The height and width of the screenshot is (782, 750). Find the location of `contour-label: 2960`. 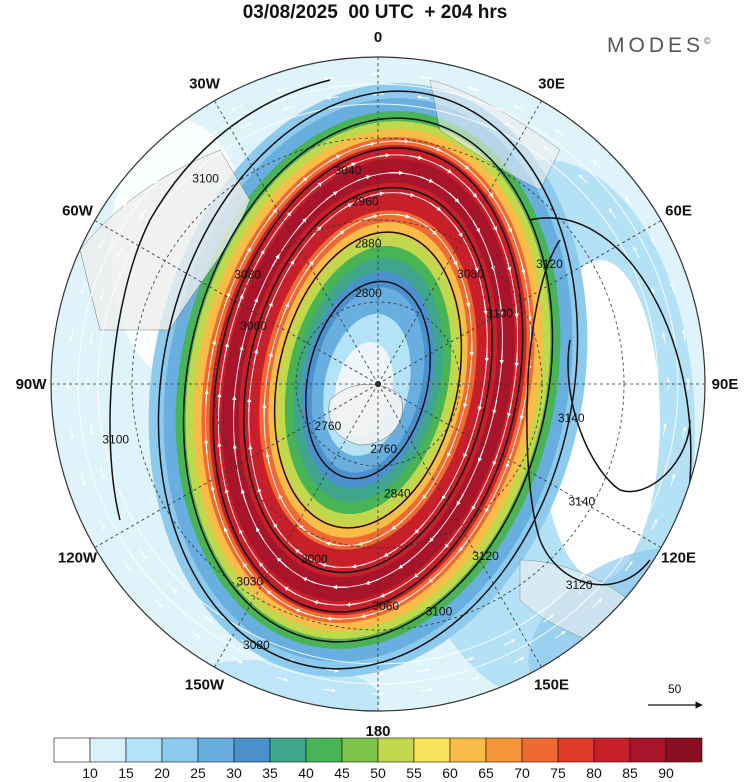

contour-label: 2960 is located at coordinates (365, 201).